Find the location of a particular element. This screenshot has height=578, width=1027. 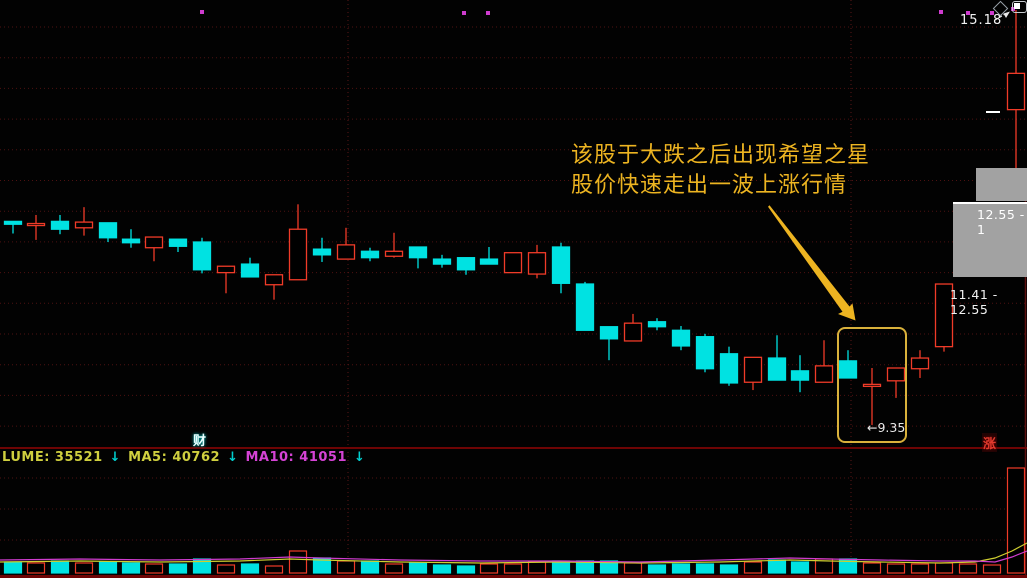

zone-upper-label: 12.55 - 1 is located at coordinates (1001, 222).